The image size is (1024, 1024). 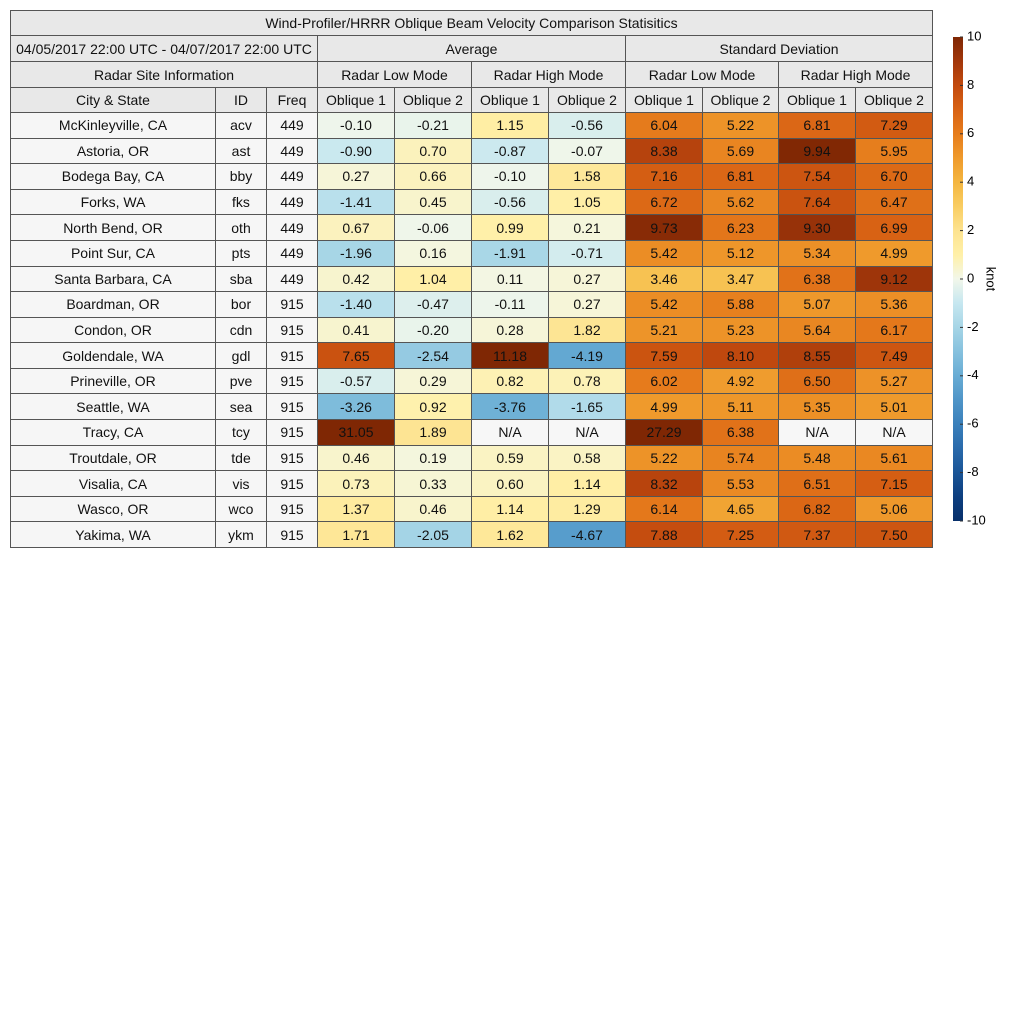 What do you see at coordinates (433, 125) in the screenshot?
I see `value-cell: -0.21` at bounding box center [433, 125].